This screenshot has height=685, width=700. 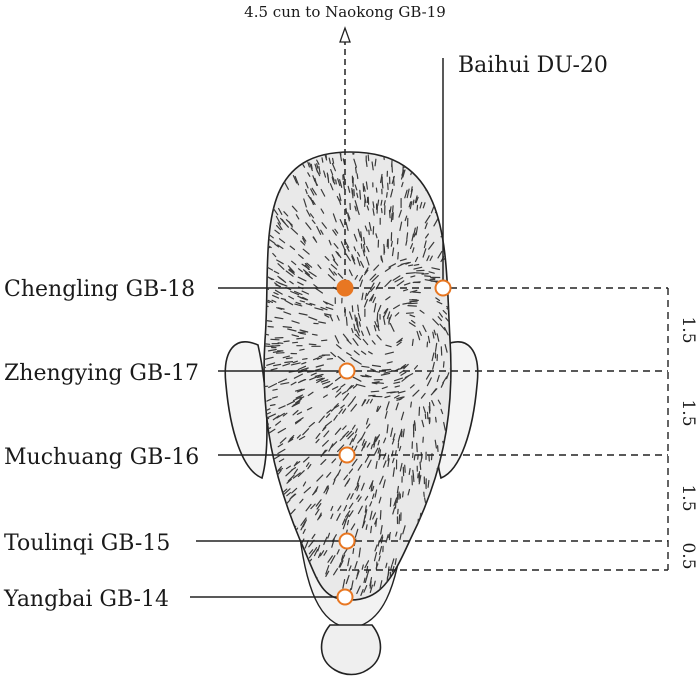 I want to click on nose, so click(x=351, y=650).